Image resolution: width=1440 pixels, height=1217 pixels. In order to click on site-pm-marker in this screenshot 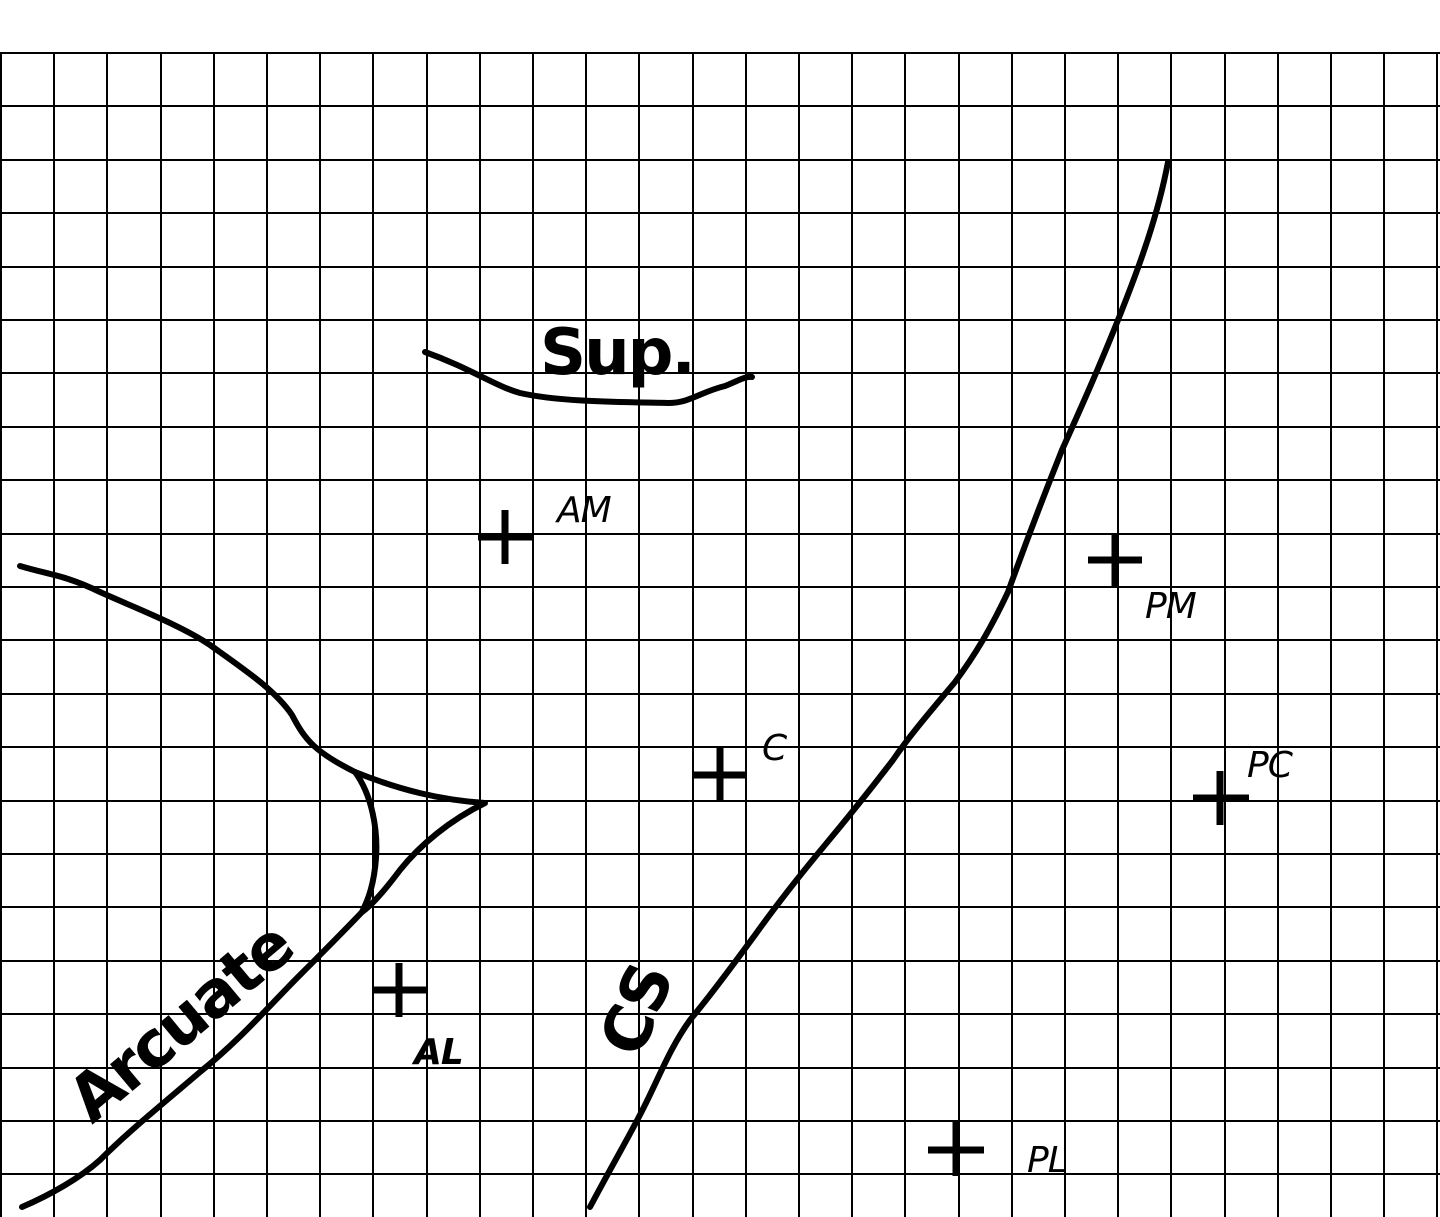, I will do `click(1115, 560)`.